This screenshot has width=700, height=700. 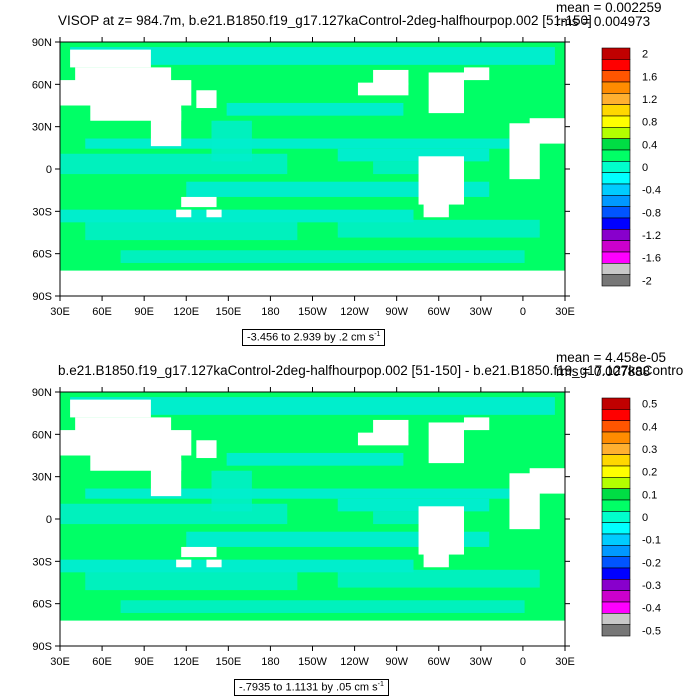 What do you see at coordinates (380, 684) in the screenshot?
I see `contour-range-unit-bottom: -1` at bounding box center [380, 684].